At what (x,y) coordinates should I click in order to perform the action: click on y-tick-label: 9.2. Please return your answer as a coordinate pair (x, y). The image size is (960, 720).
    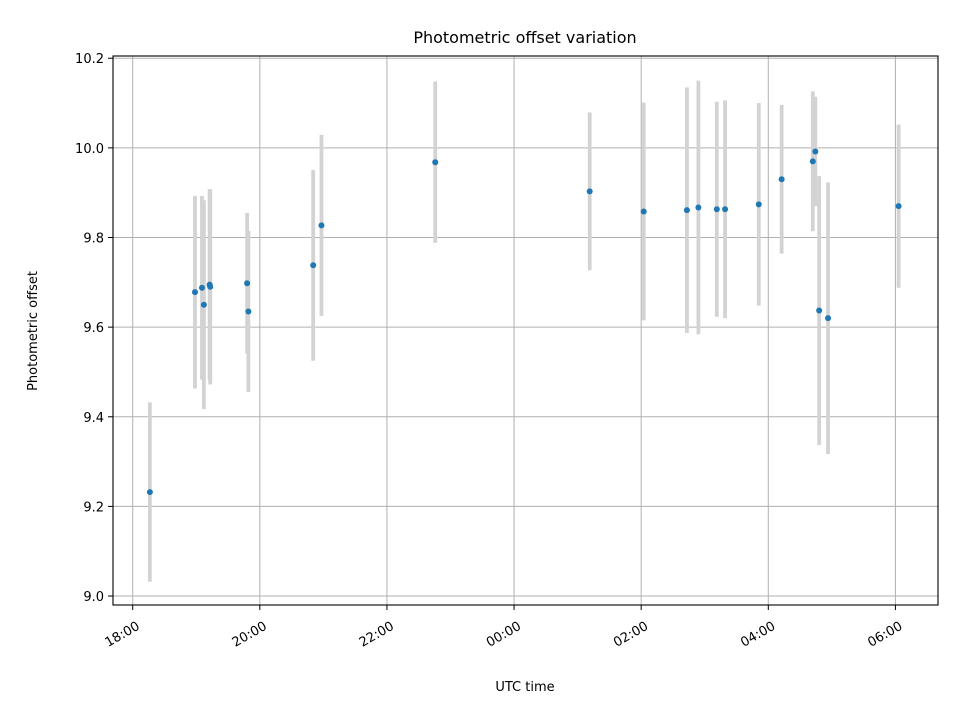
    Looking at the image, I should click on (93, 507).